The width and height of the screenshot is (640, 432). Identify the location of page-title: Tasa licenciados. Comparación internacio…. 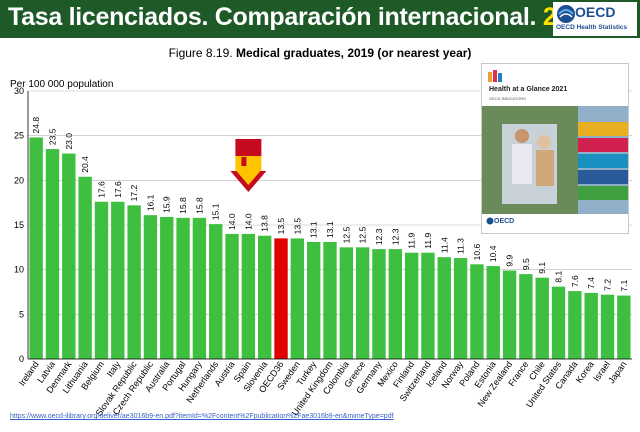
(303, 17).